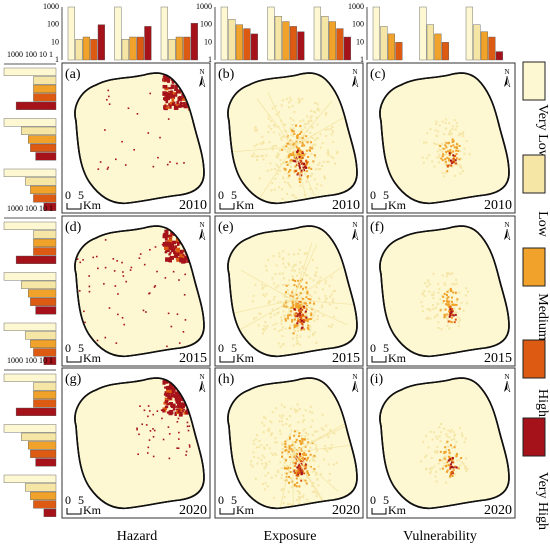  I want to click on tick-label: 1000, so click(204, 6).